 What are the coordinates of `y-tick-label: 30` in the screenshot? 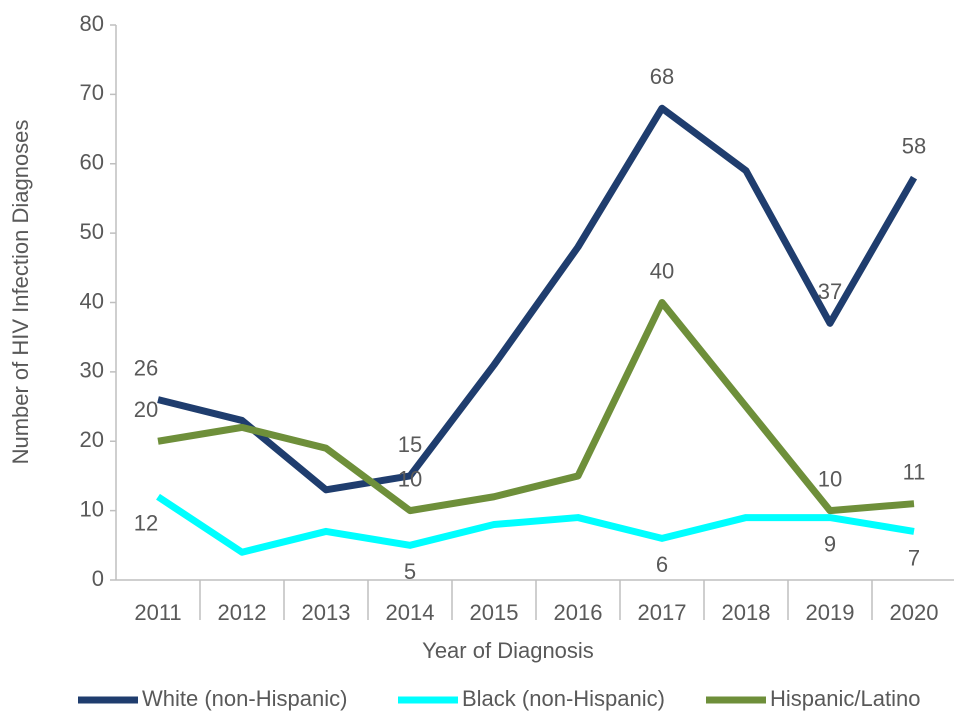 It's located at (92, 370).